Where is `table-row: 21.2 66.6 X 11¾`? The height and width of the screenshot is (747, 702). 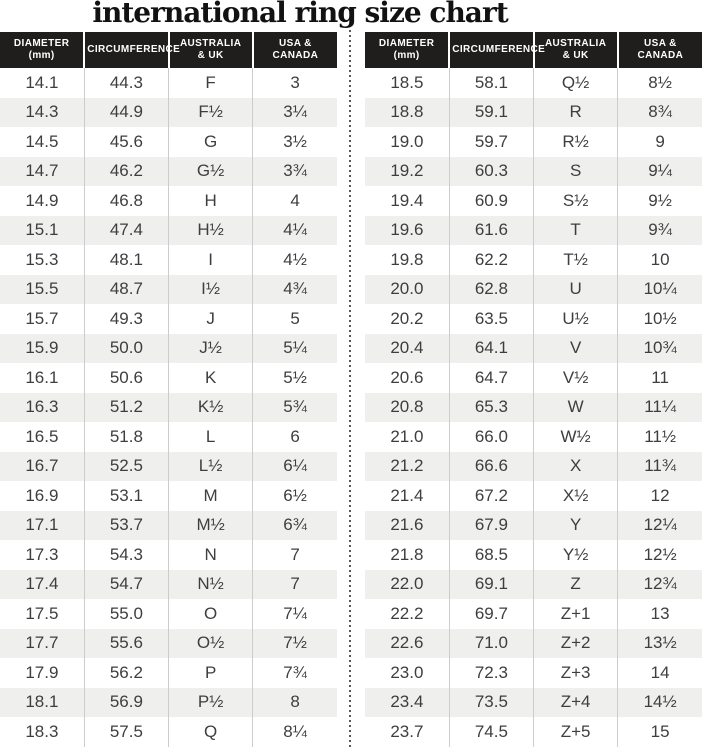 table-row: 21.2 66.6 X 11¾ is located at coordinates (533, 466).